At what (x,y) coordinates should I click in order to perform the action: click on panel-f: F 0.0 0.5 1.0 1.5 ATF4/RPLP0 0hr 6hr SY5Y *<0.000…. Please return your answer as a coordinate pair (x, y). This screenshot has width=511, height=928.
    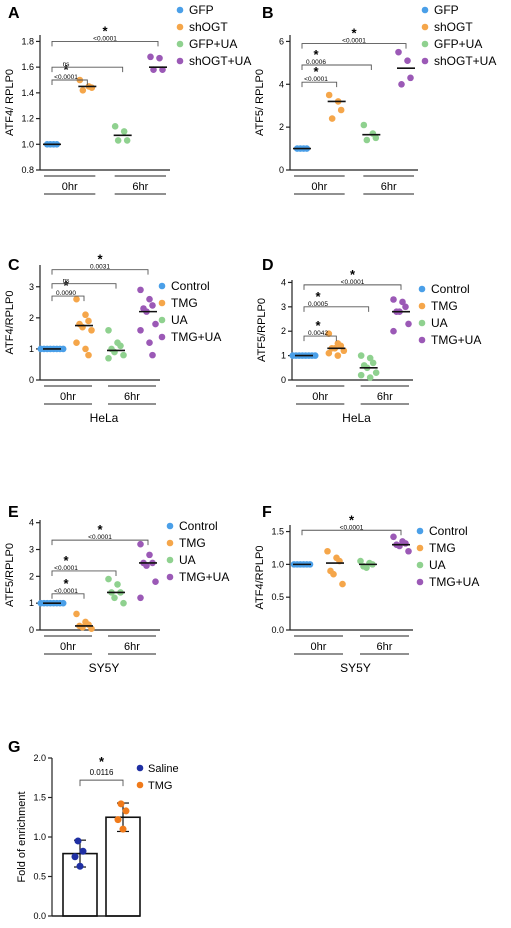
    Looking at the image, I should click on (366, 589).